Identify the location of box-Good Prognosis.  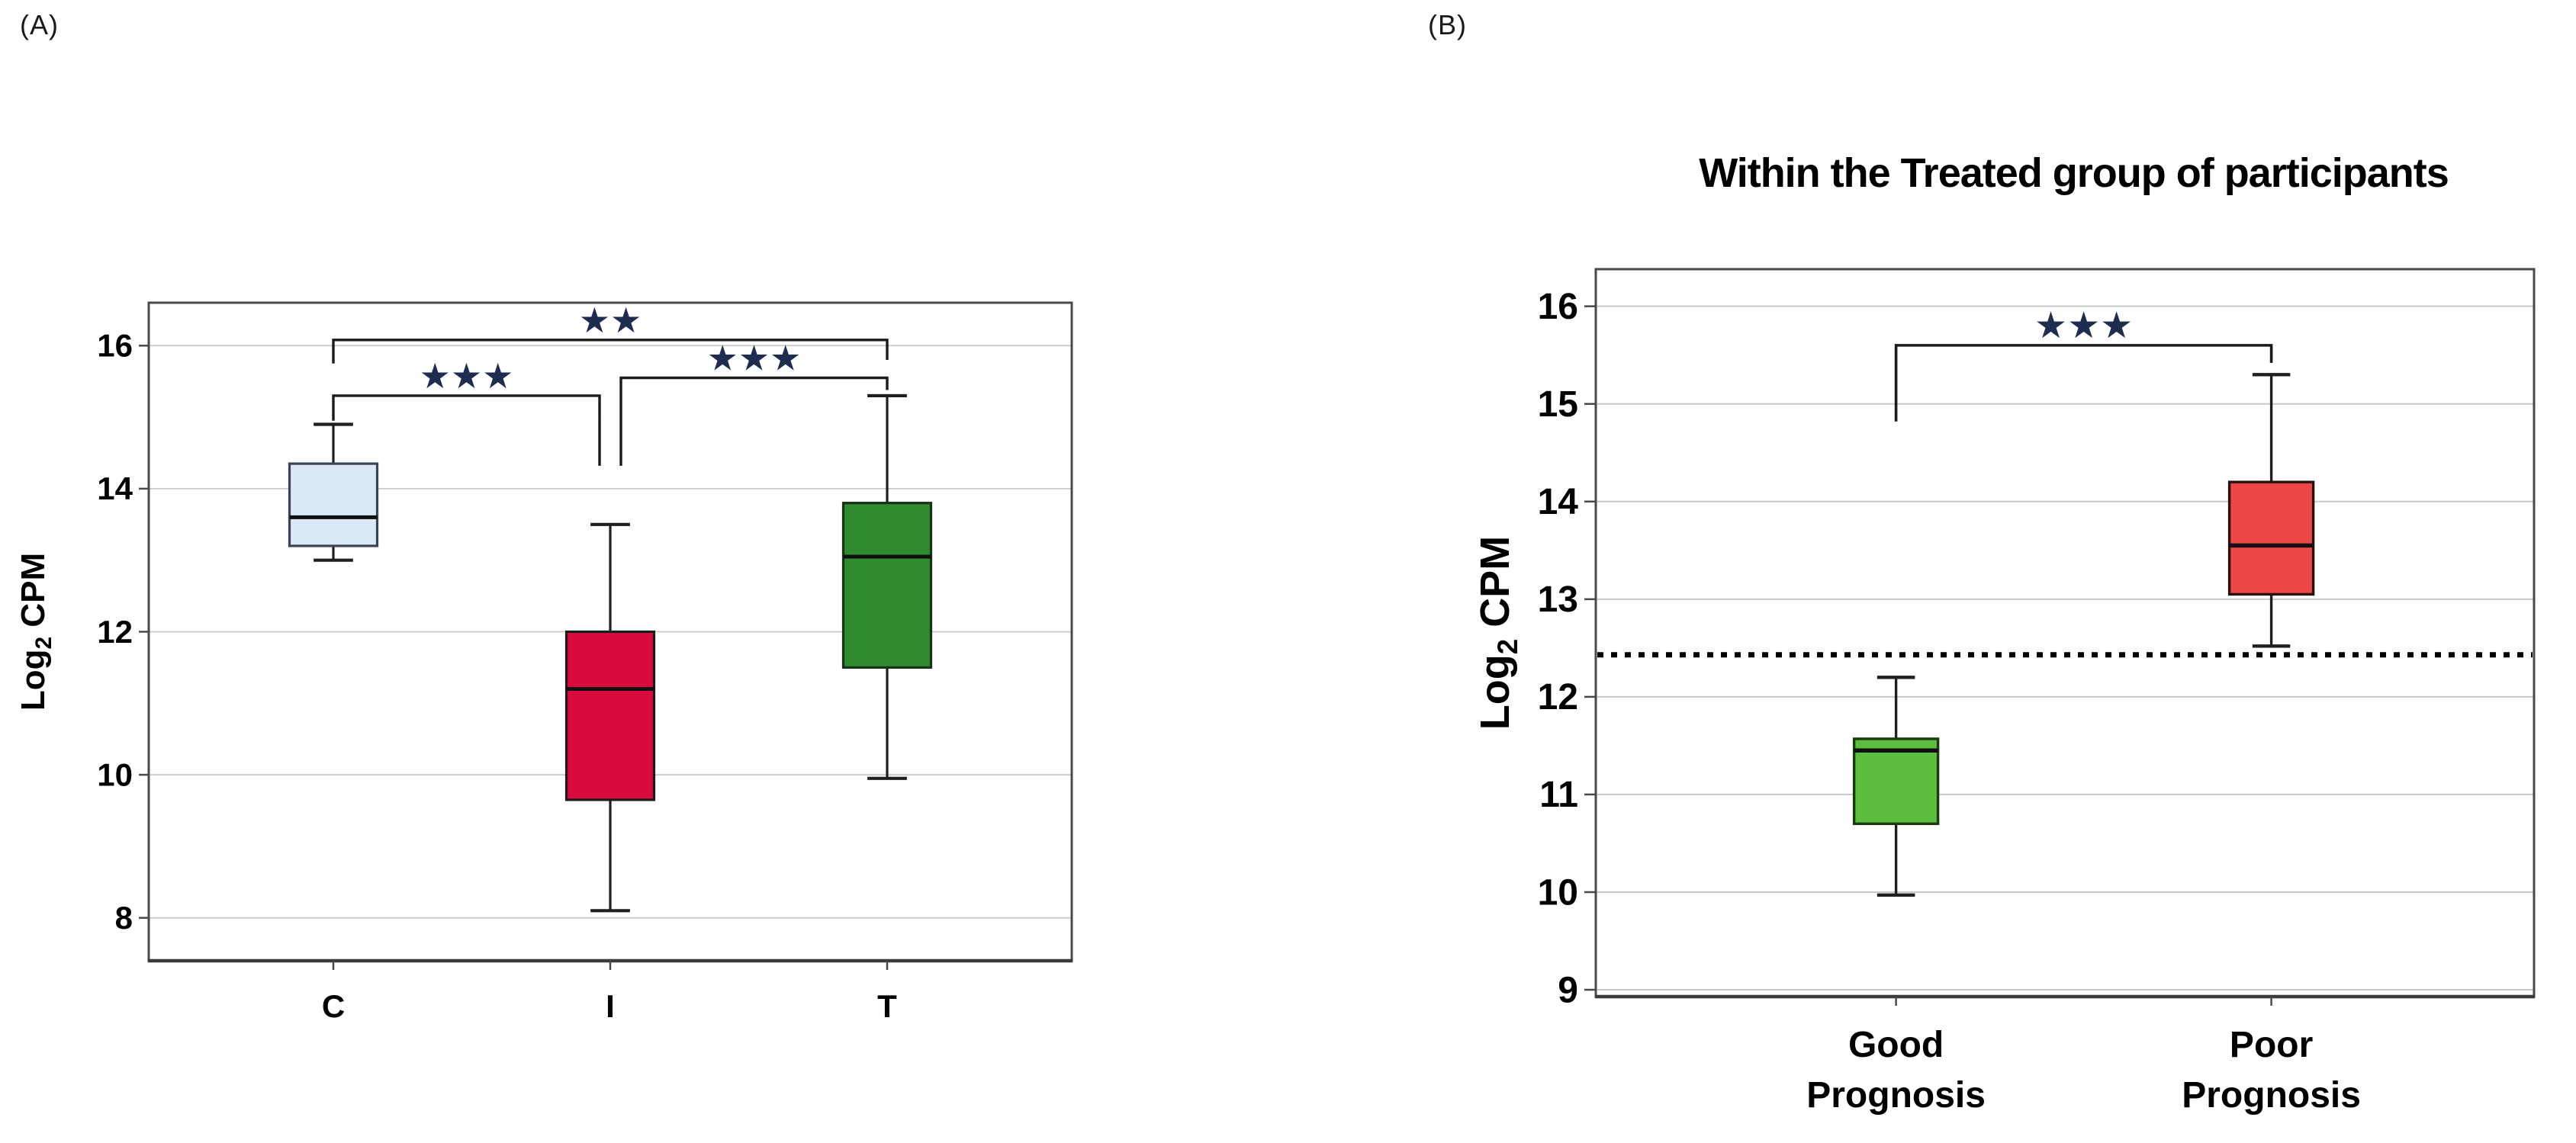
(1896, 781).